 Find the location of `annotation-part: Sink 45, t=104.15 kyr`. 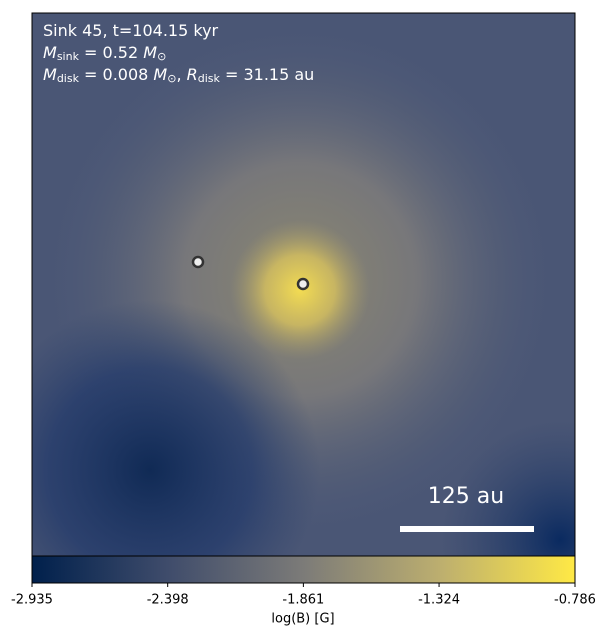

annotation-part: Sink 45, t=104.15 kyr is located at coordinates (131, 30).